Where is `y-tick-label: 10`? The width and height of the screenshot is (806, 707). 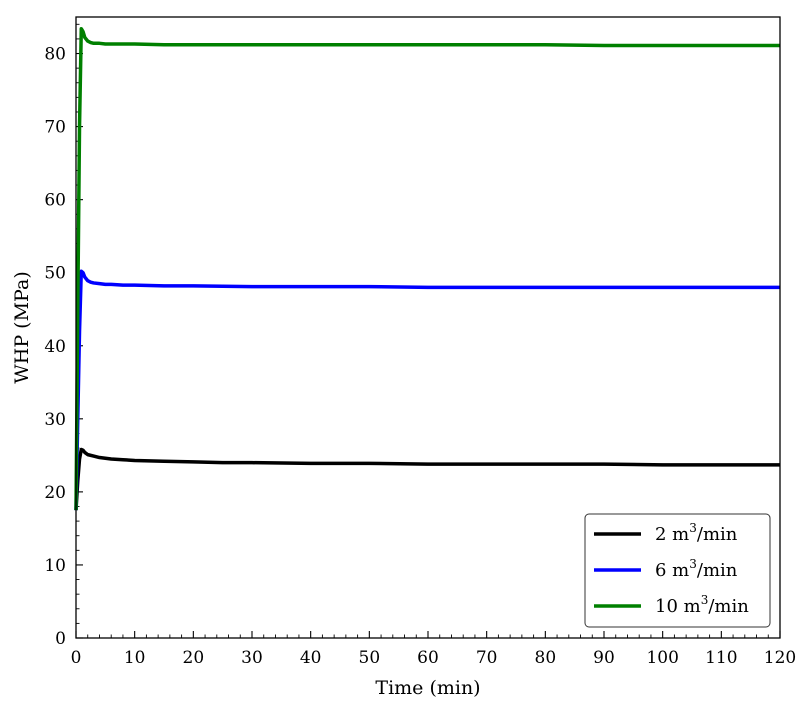
y-tick-label: 10 is located at coordinates (55, 566).